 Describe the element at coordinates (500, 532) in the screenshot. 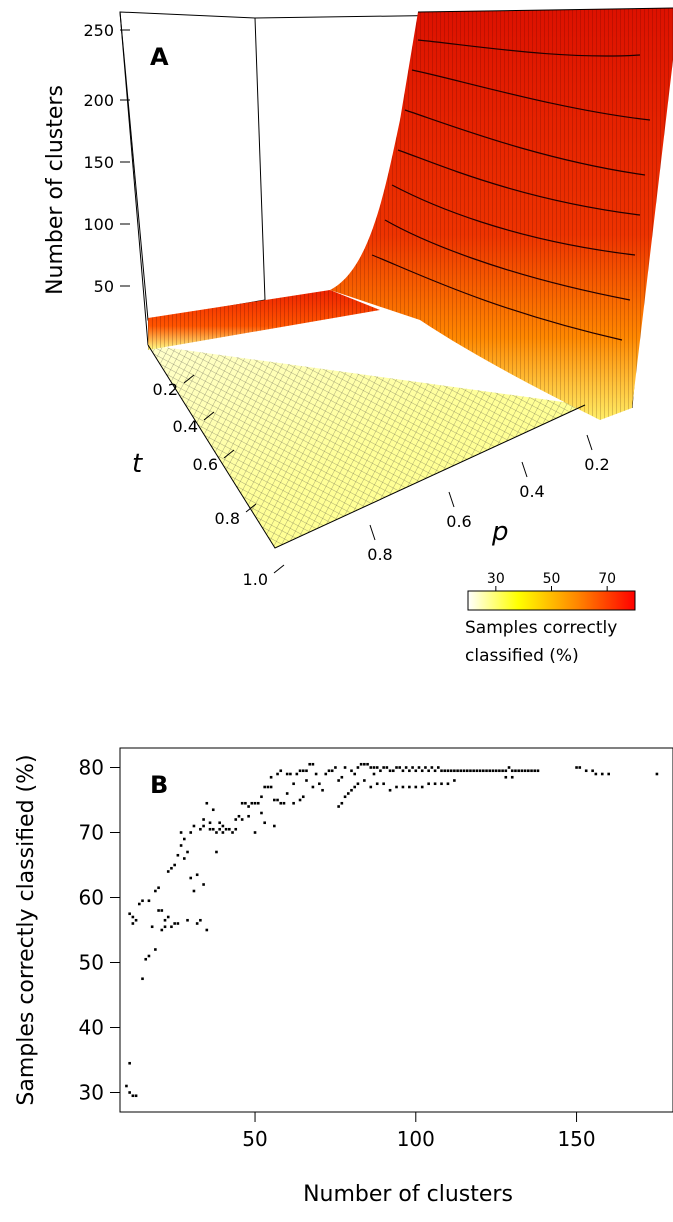

I see `p-axis-label: p` at that location.